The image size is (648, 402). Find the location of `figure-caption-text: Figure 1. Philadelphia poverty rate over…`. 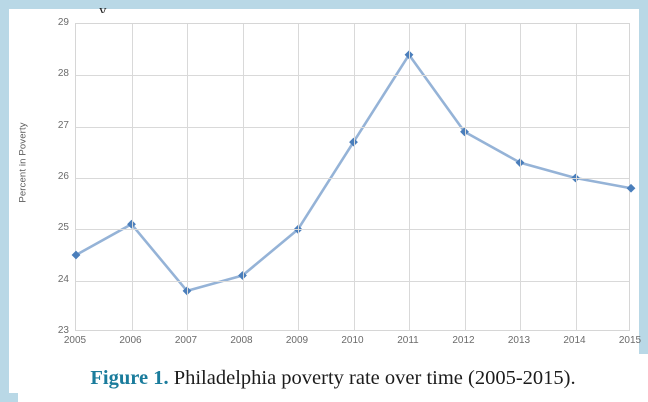

figure-caption-text: Figure 1. Philadelphia poverty rate over… is located at coordinates (332, 378).